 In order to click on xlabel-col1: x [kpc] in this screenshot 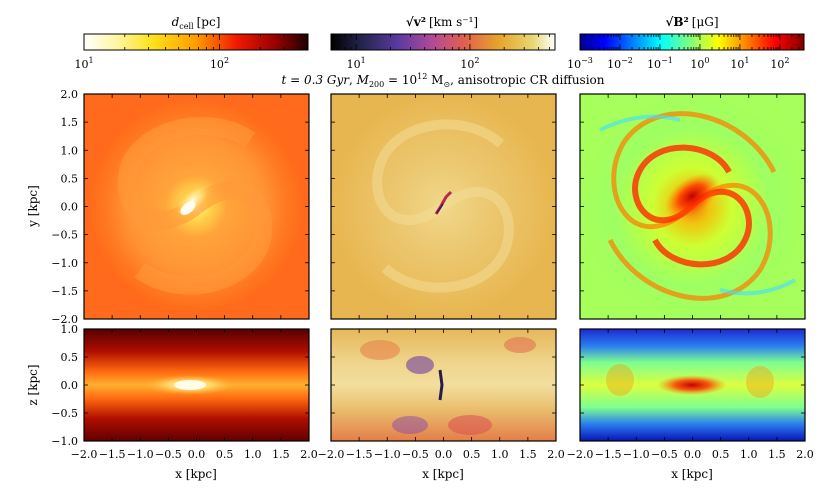, I will do `click(196, 474)`.